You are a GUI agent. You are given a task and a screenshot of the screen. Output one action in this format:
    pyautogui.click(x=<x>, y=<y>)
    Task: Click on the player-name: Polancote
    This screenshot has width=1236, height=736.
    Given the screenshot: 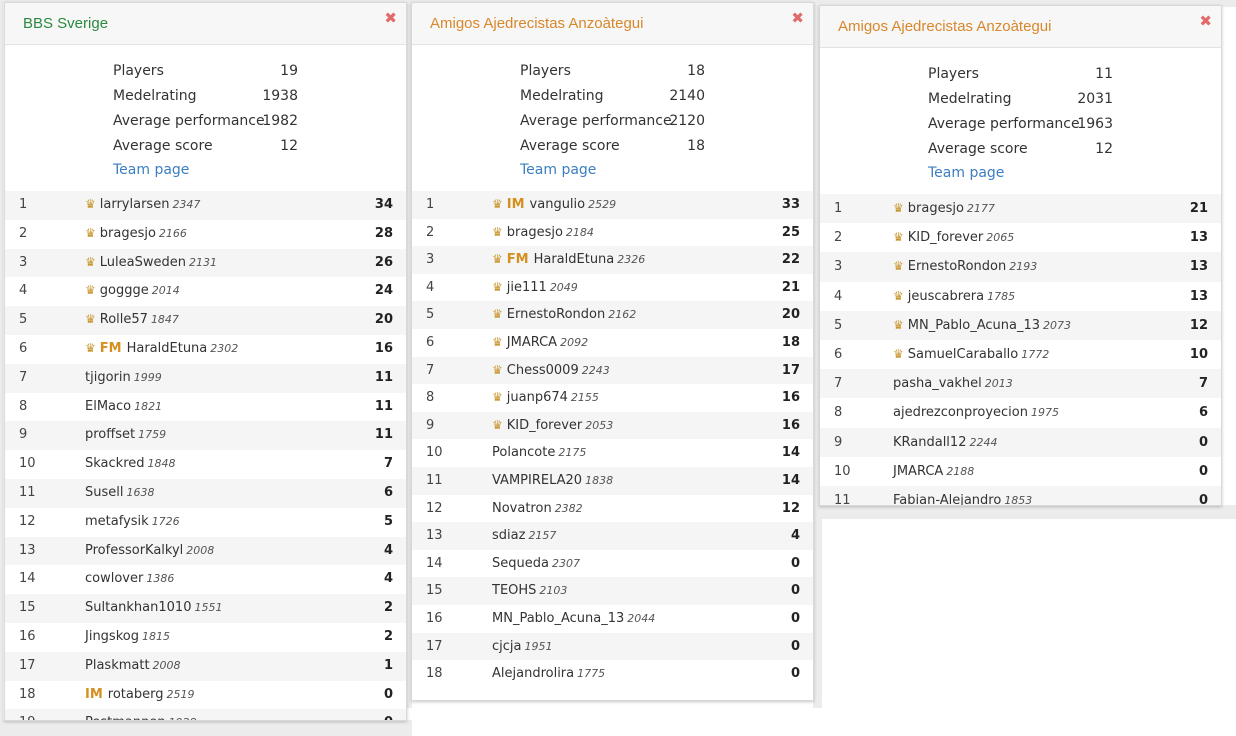 What is the action you would take?
    pyautogui.click(x=524, y=453)
    